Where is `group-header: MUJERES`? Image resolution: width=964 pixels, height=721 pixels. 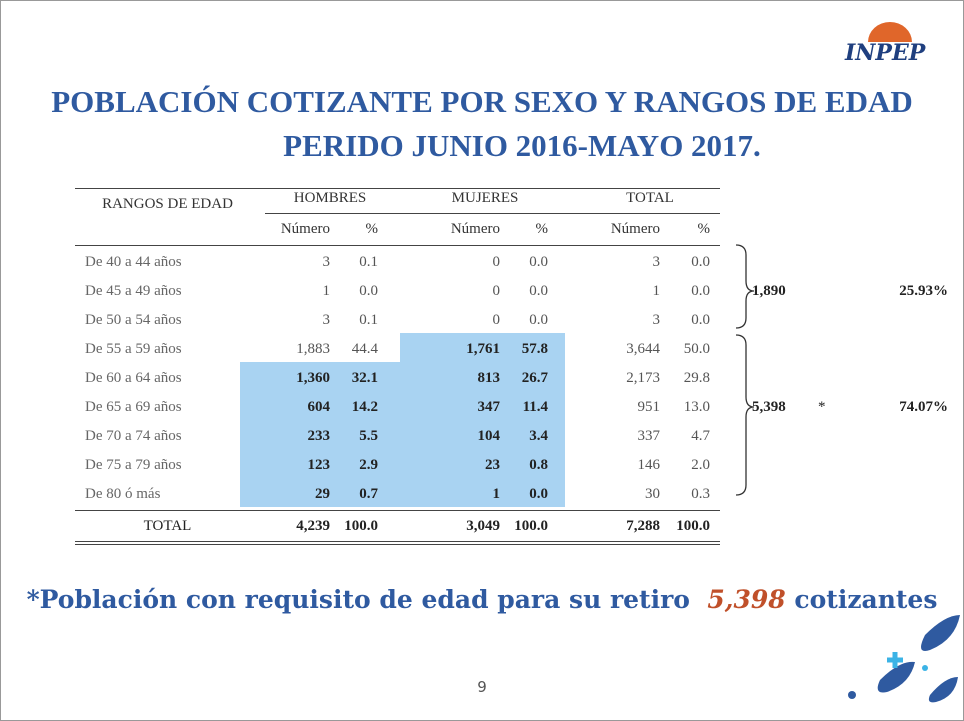 group-header: MUJERES is located at coordinates (485, 198).